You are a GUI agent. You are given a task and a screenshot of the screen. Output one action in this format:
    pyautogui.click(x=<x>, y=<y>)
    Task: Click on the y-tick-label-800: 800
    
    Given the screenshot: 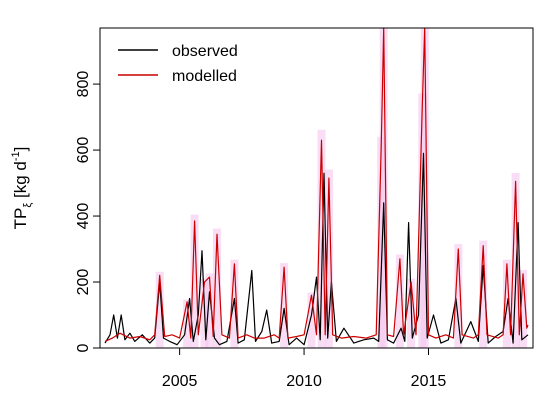 What is the action you would take?
    pyautogui.click(x=83, y=84)
    